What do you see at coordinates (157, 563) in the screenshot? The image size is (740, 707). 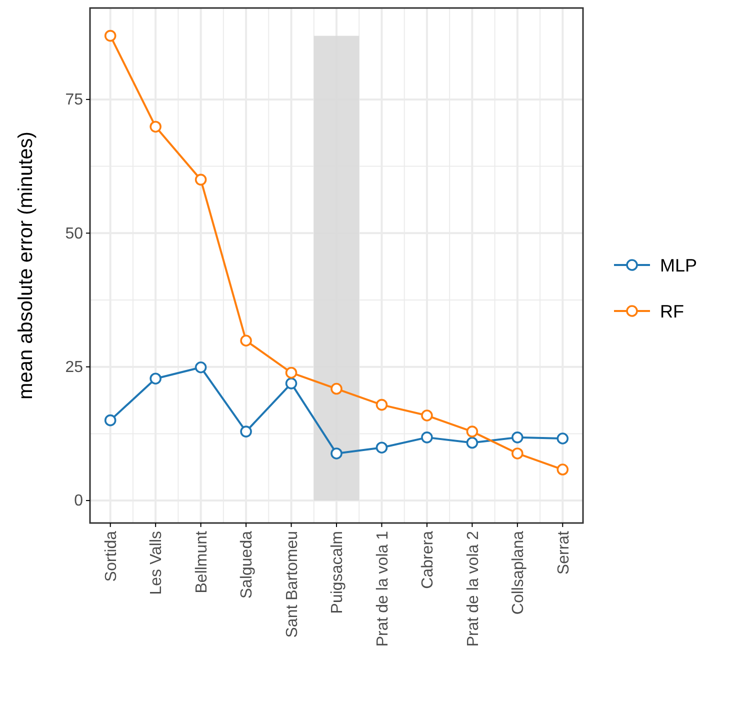 I see `x-tick-label: Les Valls` at bounding box center [157, 563].